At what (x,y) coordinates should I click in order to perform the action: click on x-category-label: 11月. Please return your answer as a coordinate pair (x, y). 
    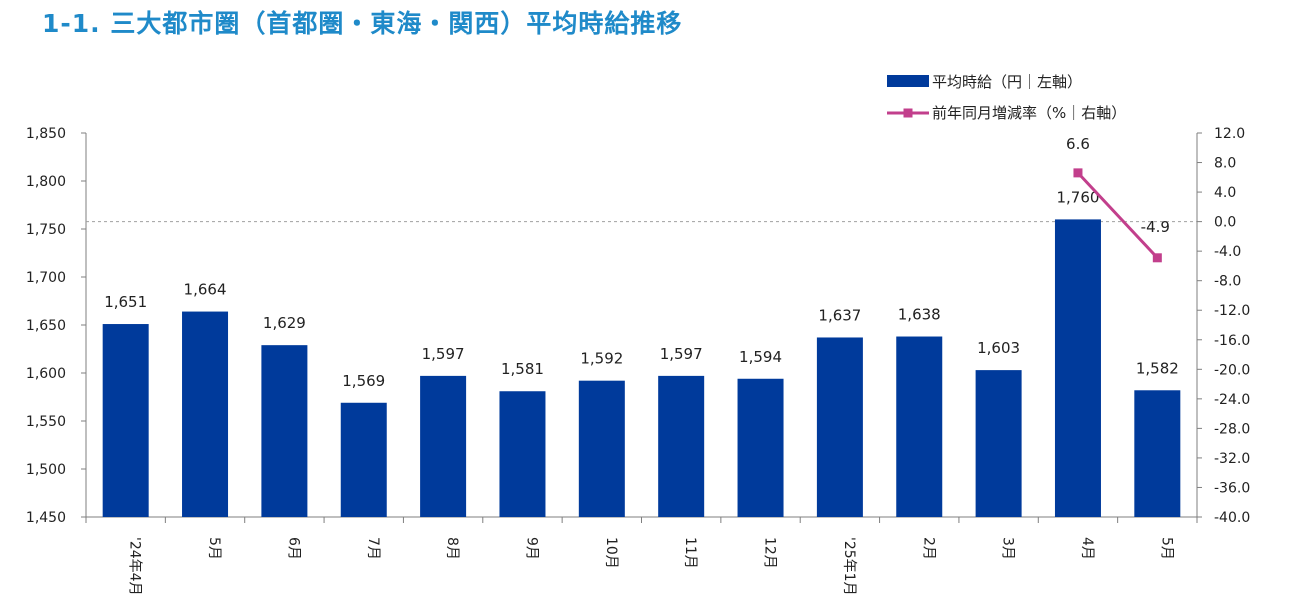
    Looking at the image, I should click on (690, 553).